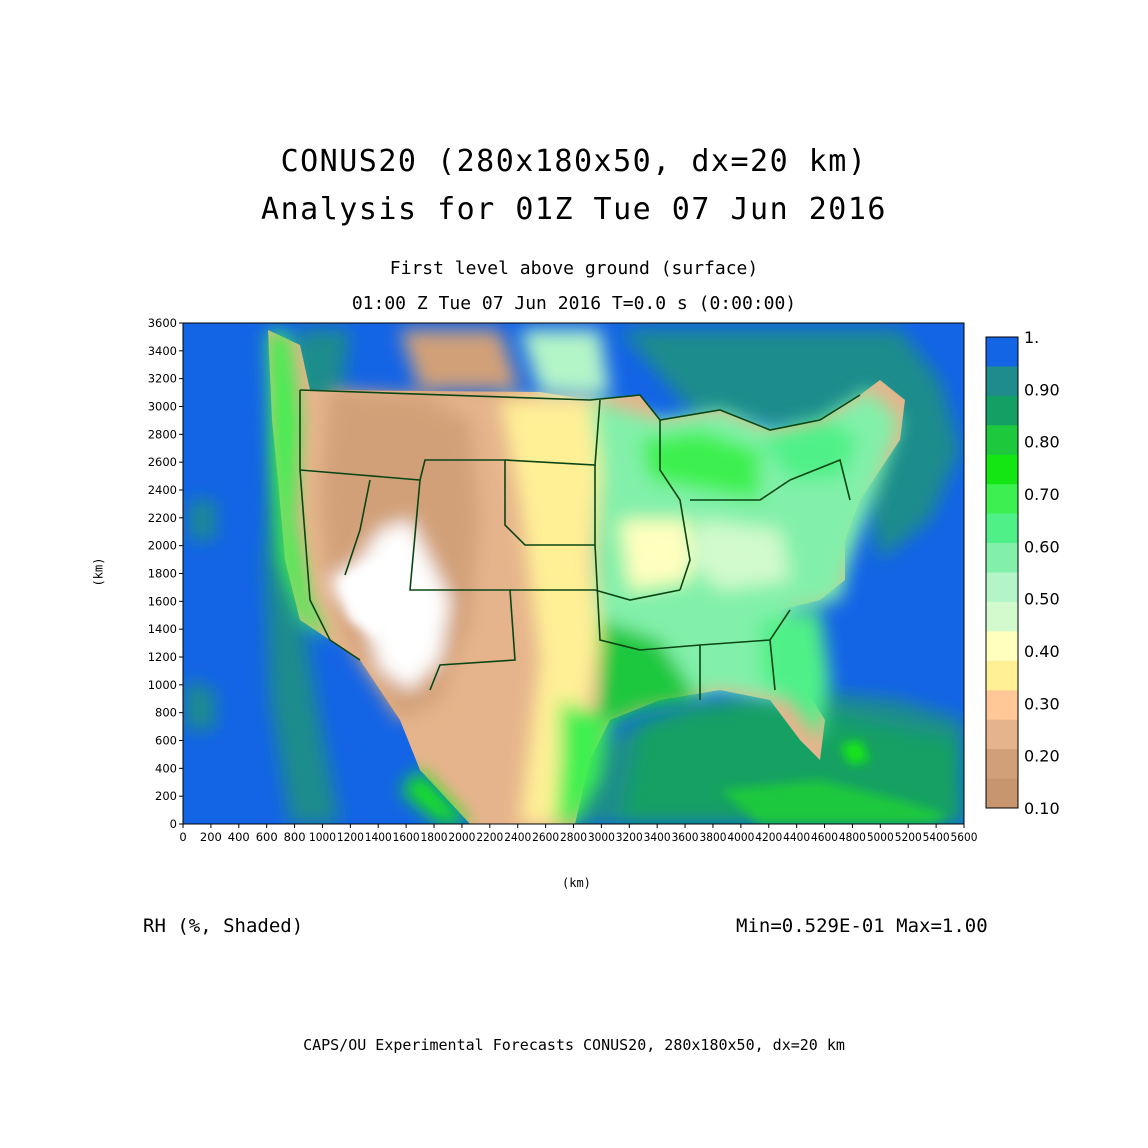  Describe the element at coordinates (162, 490) in the screenshot. I see `y-tick-label: 2400` at that location.